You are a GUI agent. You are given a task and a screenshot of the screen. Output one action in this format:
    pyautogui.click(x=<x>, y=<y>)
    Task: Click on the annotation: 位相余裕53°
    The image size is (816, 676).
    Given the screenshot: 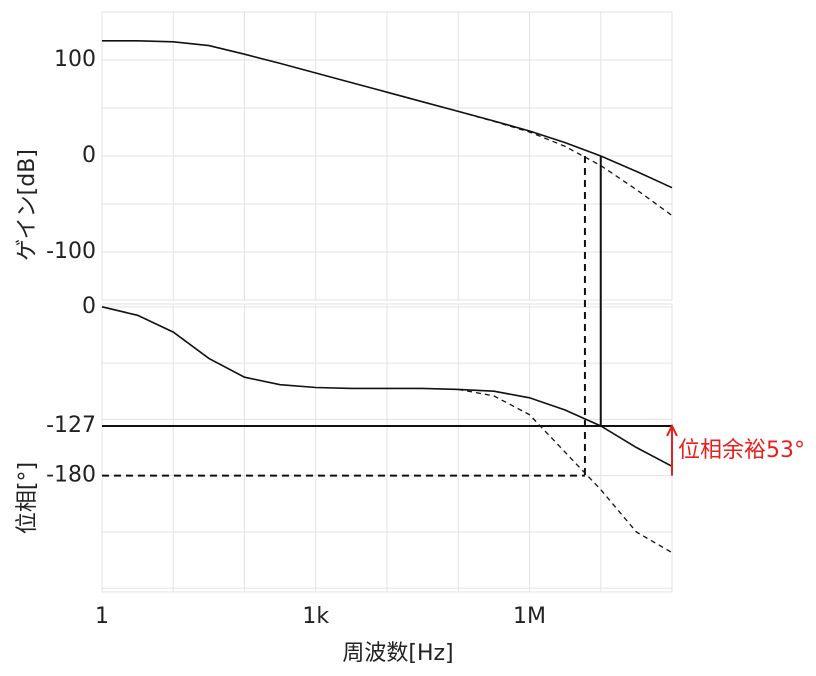 What is the action you would take?
    pyautogui.click(x=741, y=450)
    